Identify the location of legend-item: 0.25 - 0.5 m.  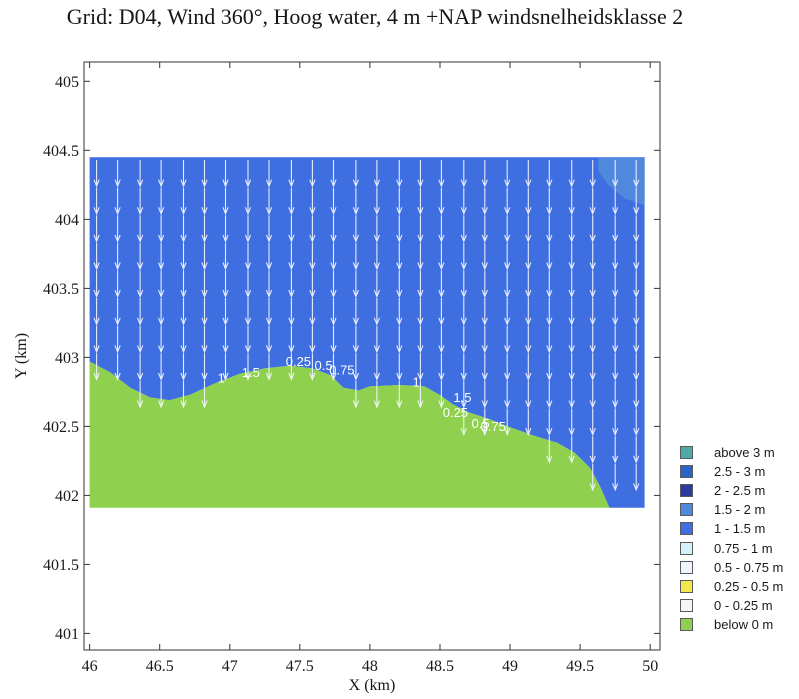
(739, 586).